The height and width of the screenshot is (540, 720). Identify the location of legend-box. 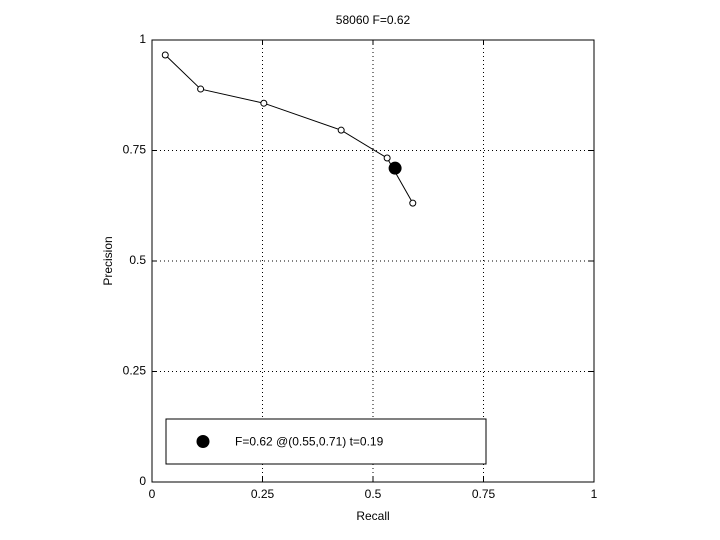
(326, 441).